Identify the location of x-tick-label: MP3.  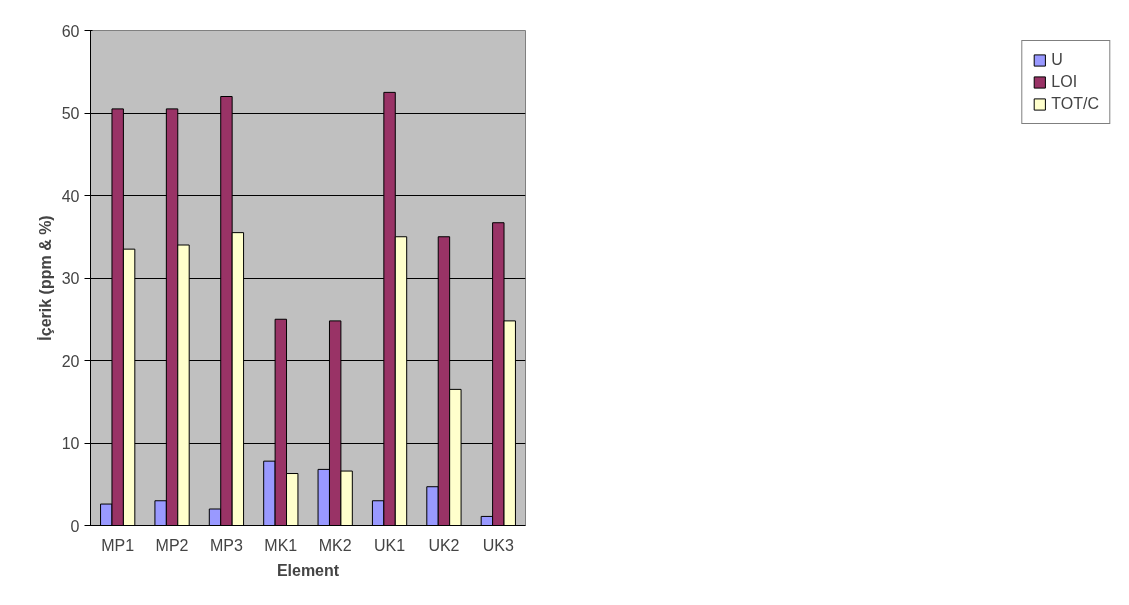
(226, 545).